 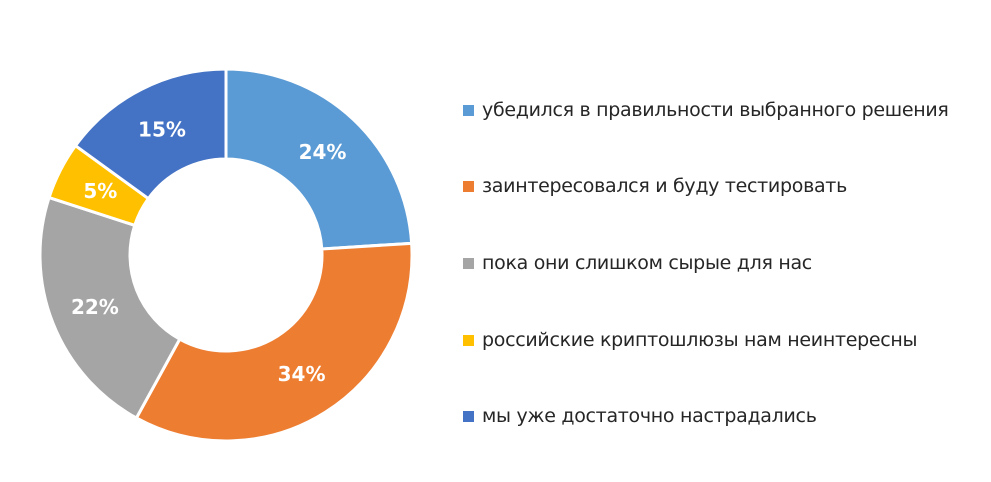 I want to click on legend-item: российские криптошлюзы нам неинтересны, so click(x=690, y=340).